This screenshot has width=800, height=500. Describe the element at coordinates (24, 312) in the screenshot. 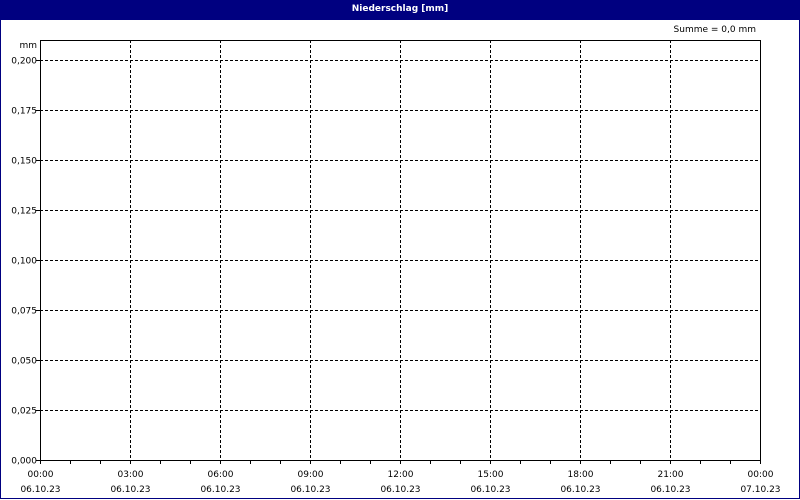

I see `y-tick-label: 0,075` at that location.